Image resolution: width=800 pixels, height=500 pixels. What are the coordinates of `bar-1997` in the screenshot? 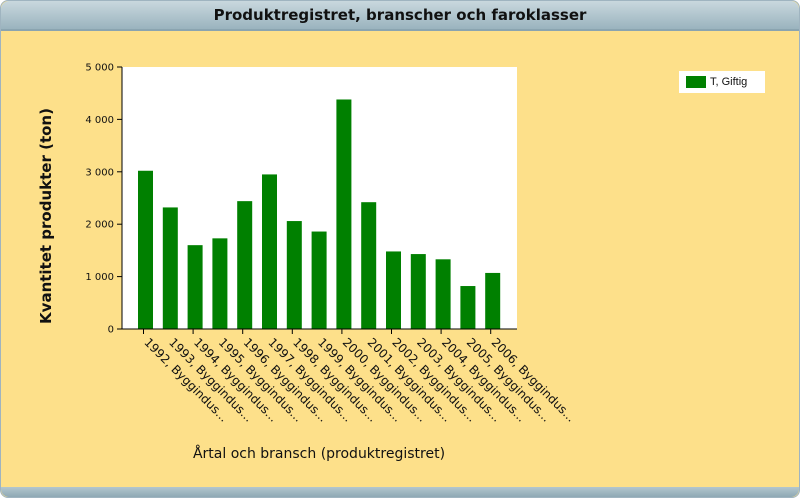 It's located at (269, 251).